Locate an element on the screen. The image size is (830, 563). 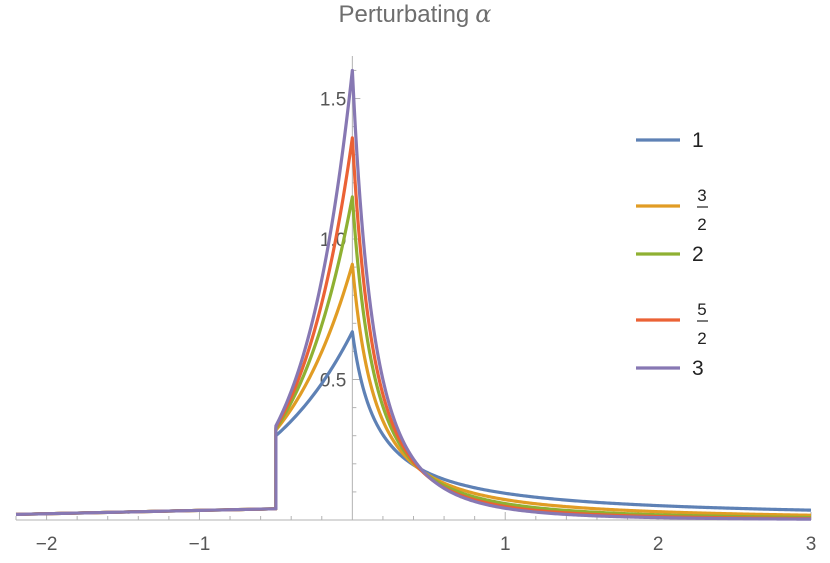
x-tick-label: −2 is located at coordinates (47, 544).